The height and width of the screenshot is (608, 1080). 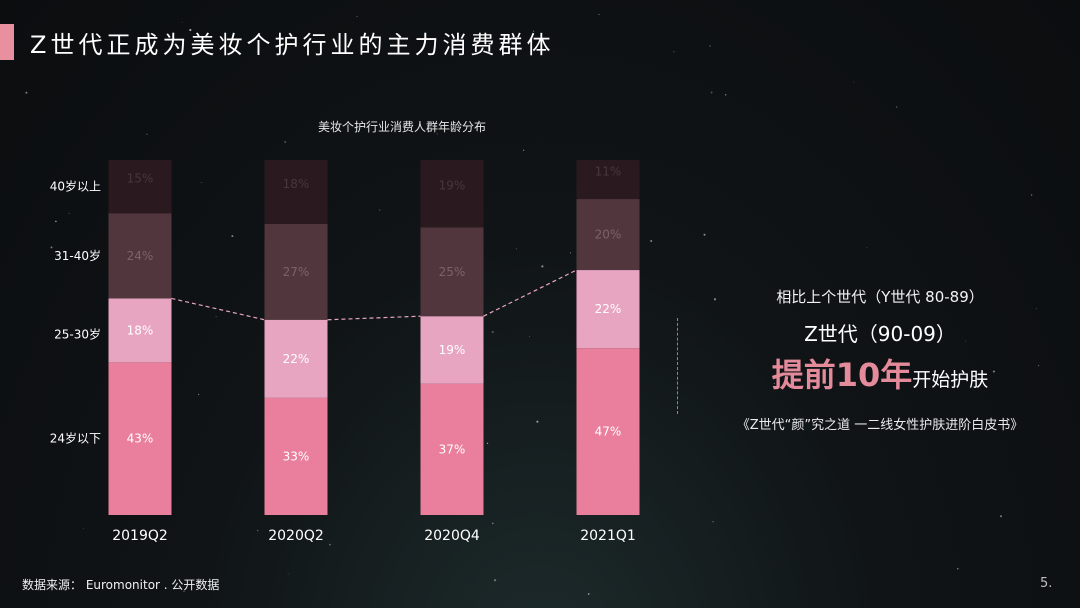 What do you see at coordinates (121, 585) in the screenshot?
I see `data-source: 数据来源： Euromonitor . 公开数据` at bounding box center [121, 585].